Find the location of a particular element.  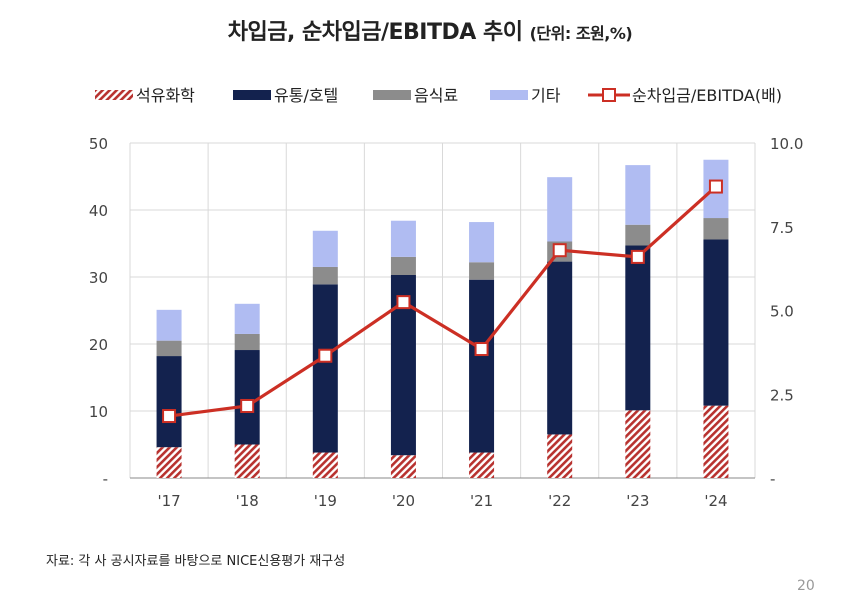

legend-marker-swatch is located at coordinates (609, 95).